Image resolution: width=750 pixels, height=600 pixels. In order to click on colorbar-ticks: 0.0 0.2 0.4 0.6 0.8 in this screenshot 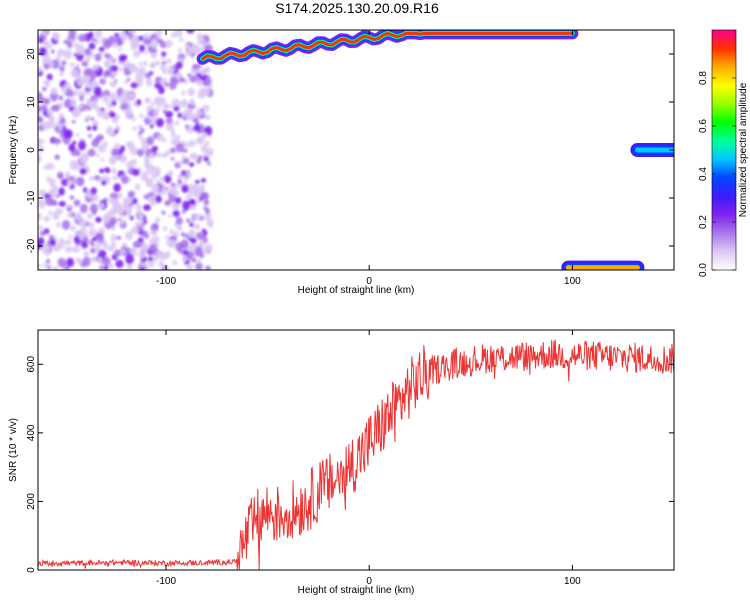, I will do `click(717, 174)`.